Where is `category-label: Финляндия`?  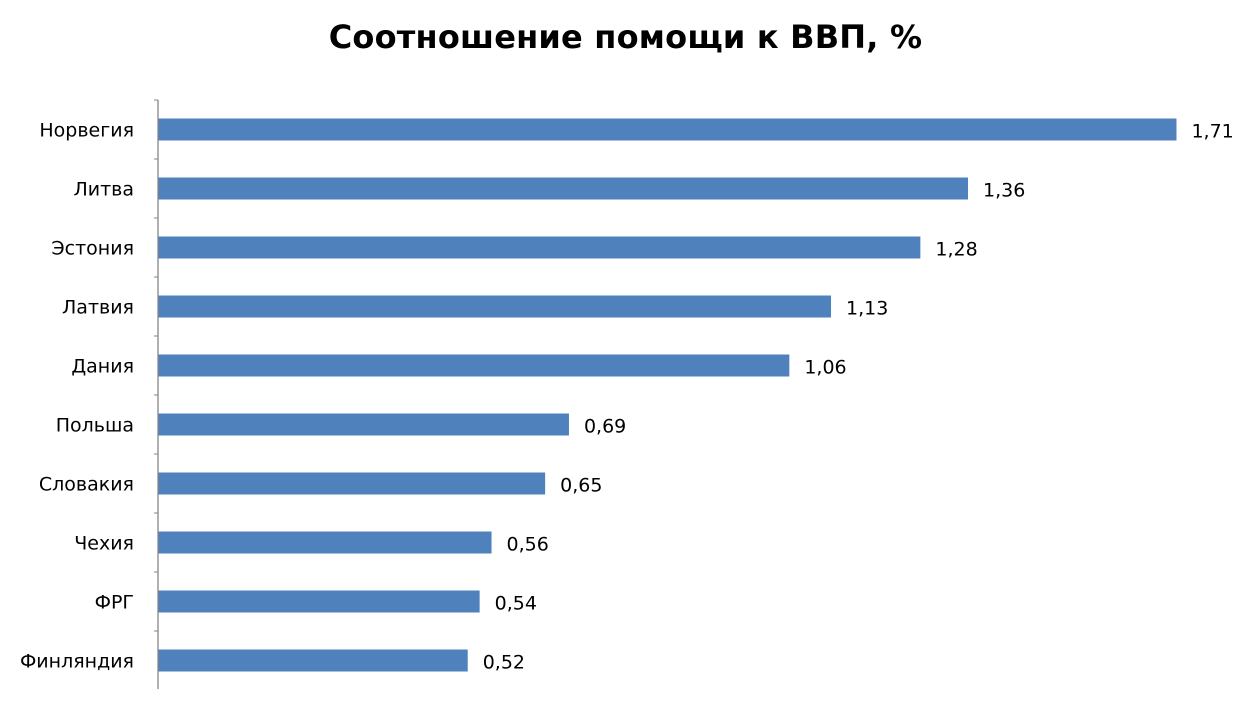 category-label: Финляндия is located at coordinates (77, 662).